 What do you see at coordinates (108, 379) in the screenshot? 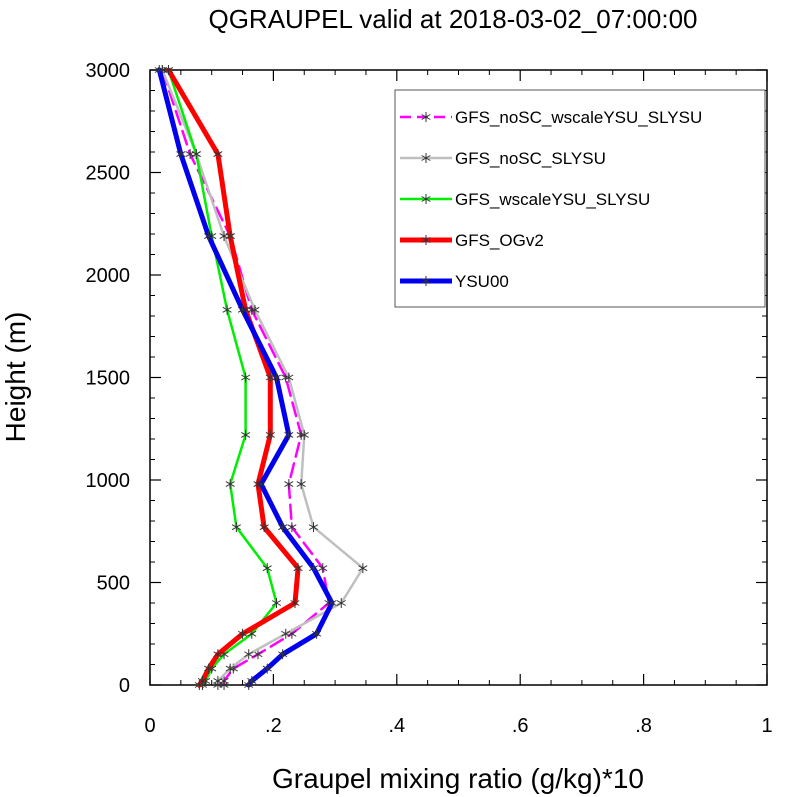
I see `y-tick-label: 1500` at bounding box center [108, 379].